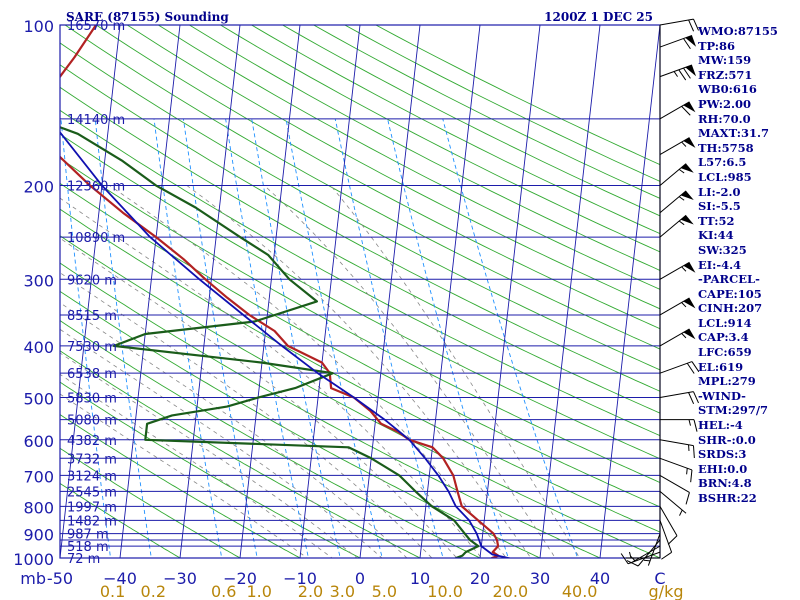 The image size is (800, 600). What do you see at coordinates (726, 147) in the screenshot?
I see `stat-line: TH:5758` at bounding box center [726, 147].